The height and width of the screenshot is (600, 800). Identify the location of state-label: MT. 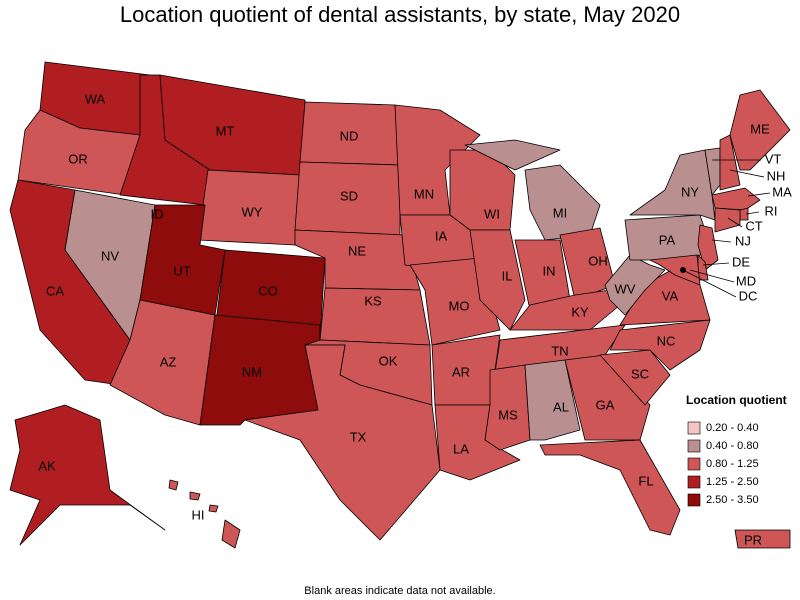
(225, 130).